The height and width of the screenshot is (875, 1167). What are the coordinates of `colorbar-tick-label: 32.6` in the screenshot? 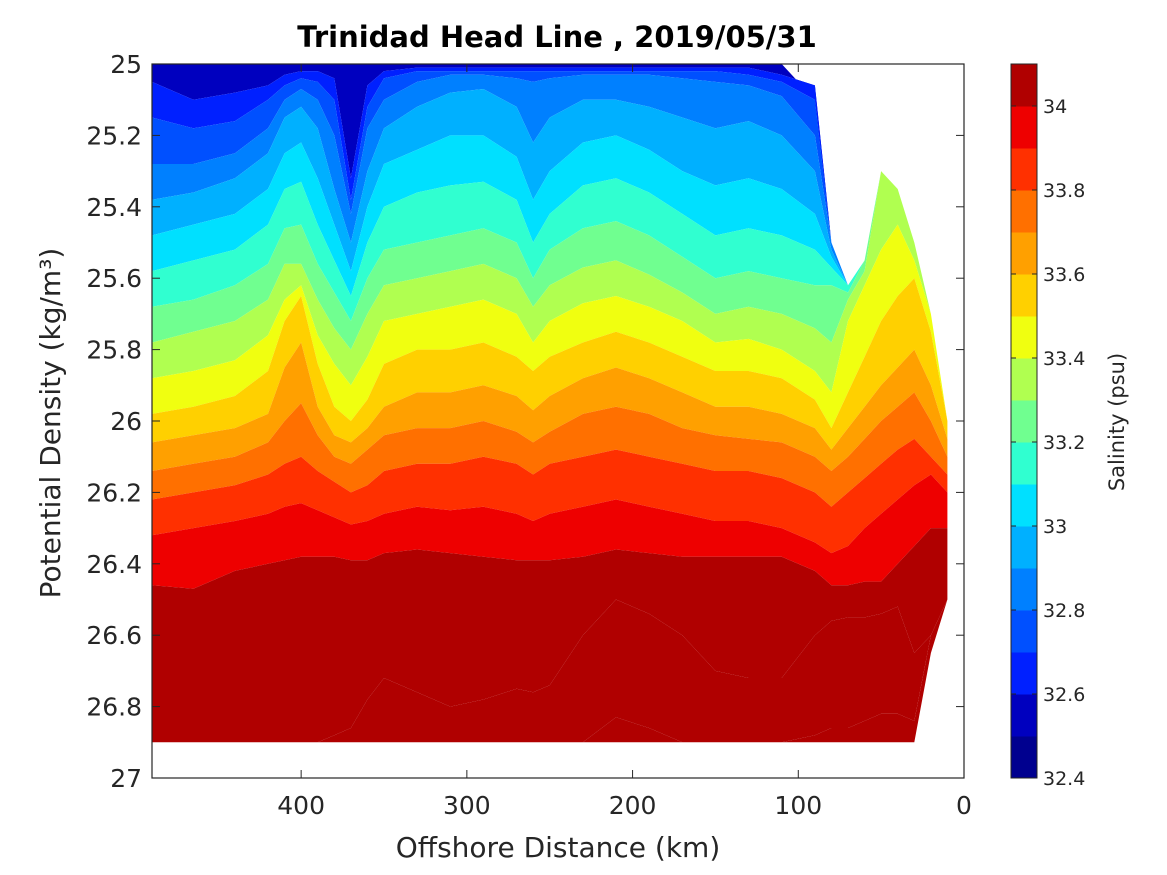 It's located at (1064, 695).